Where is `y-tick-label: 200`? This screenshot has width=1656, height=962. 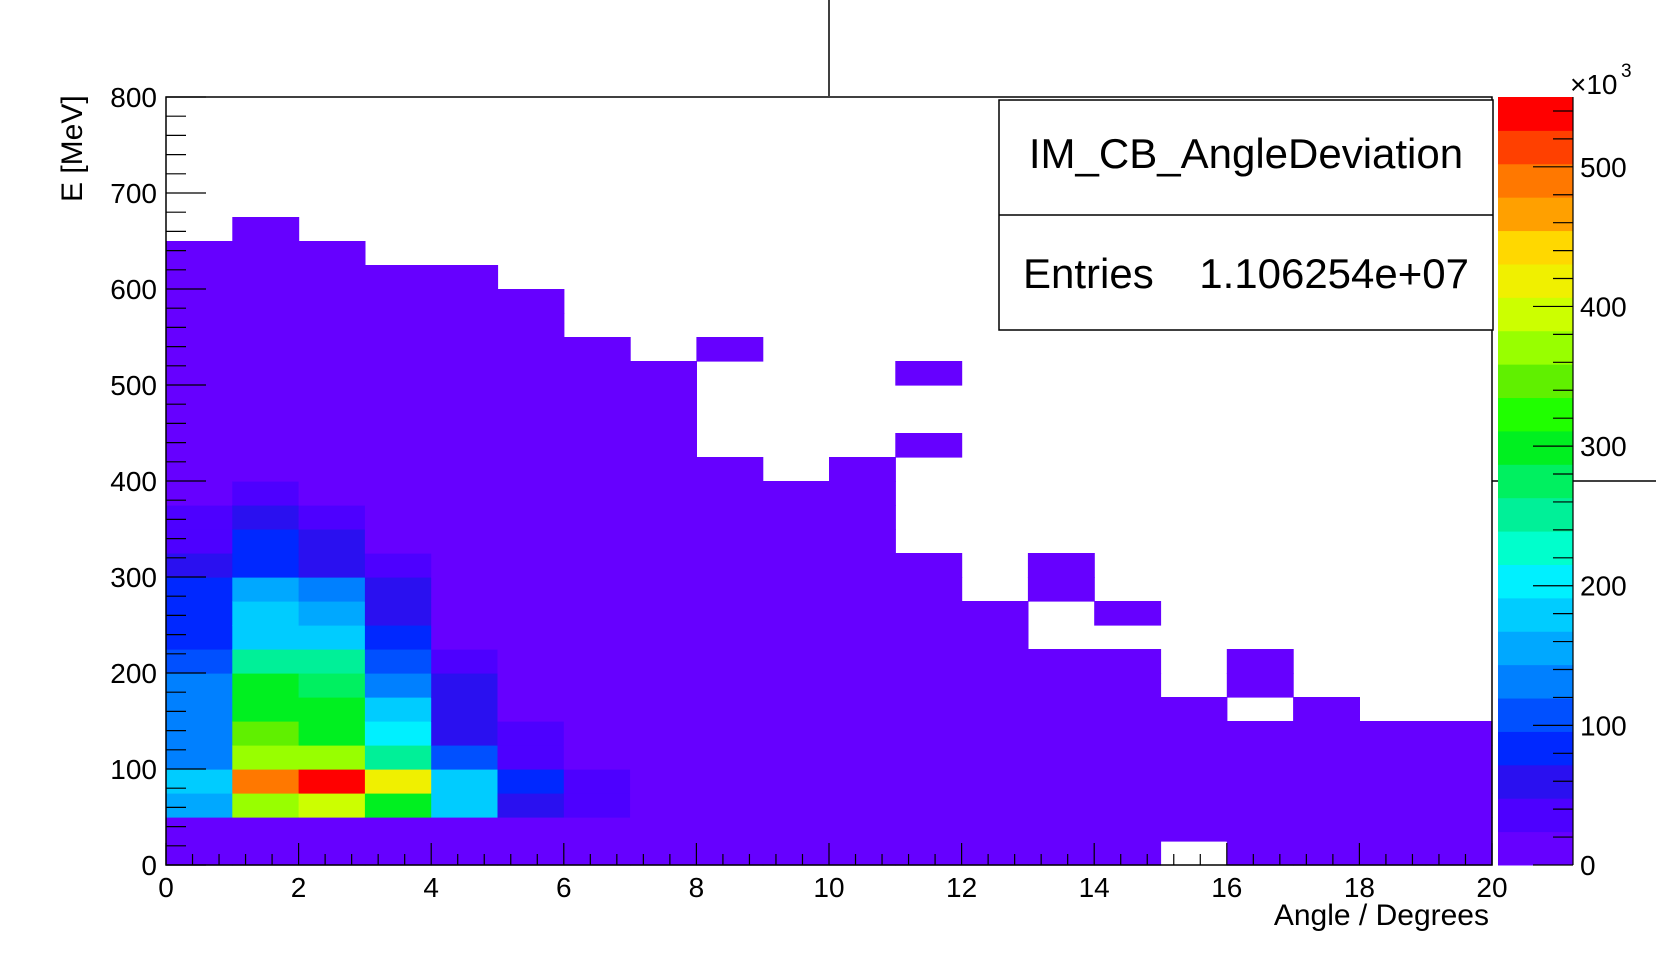
y-tick-label: 200 is located at coordinates (133, 673).